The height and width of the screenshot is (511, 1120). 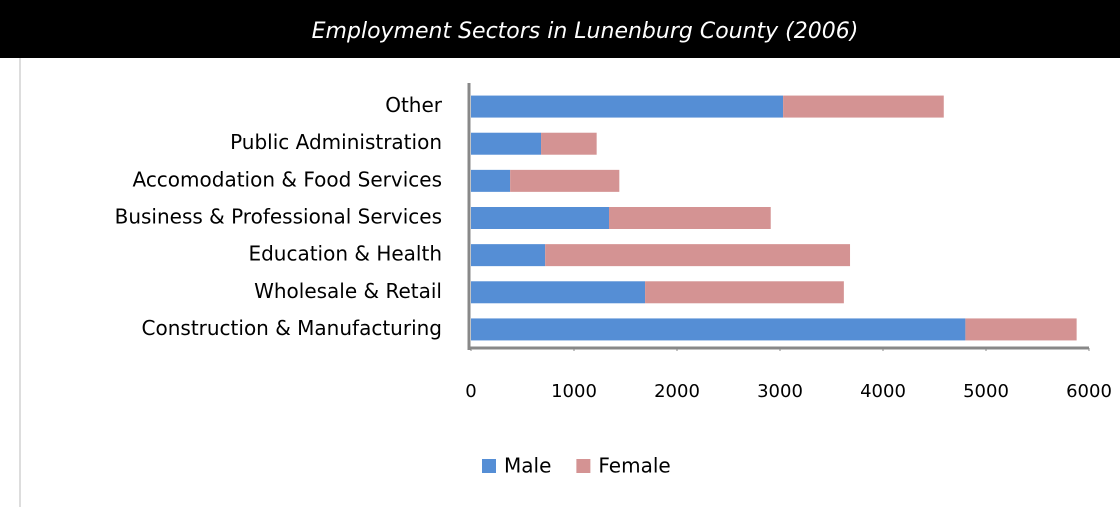 What do you see at coordinates (574, 391) in the screenshot?
I see `x-tick-label: 1000` at bounding box center [574, 391].